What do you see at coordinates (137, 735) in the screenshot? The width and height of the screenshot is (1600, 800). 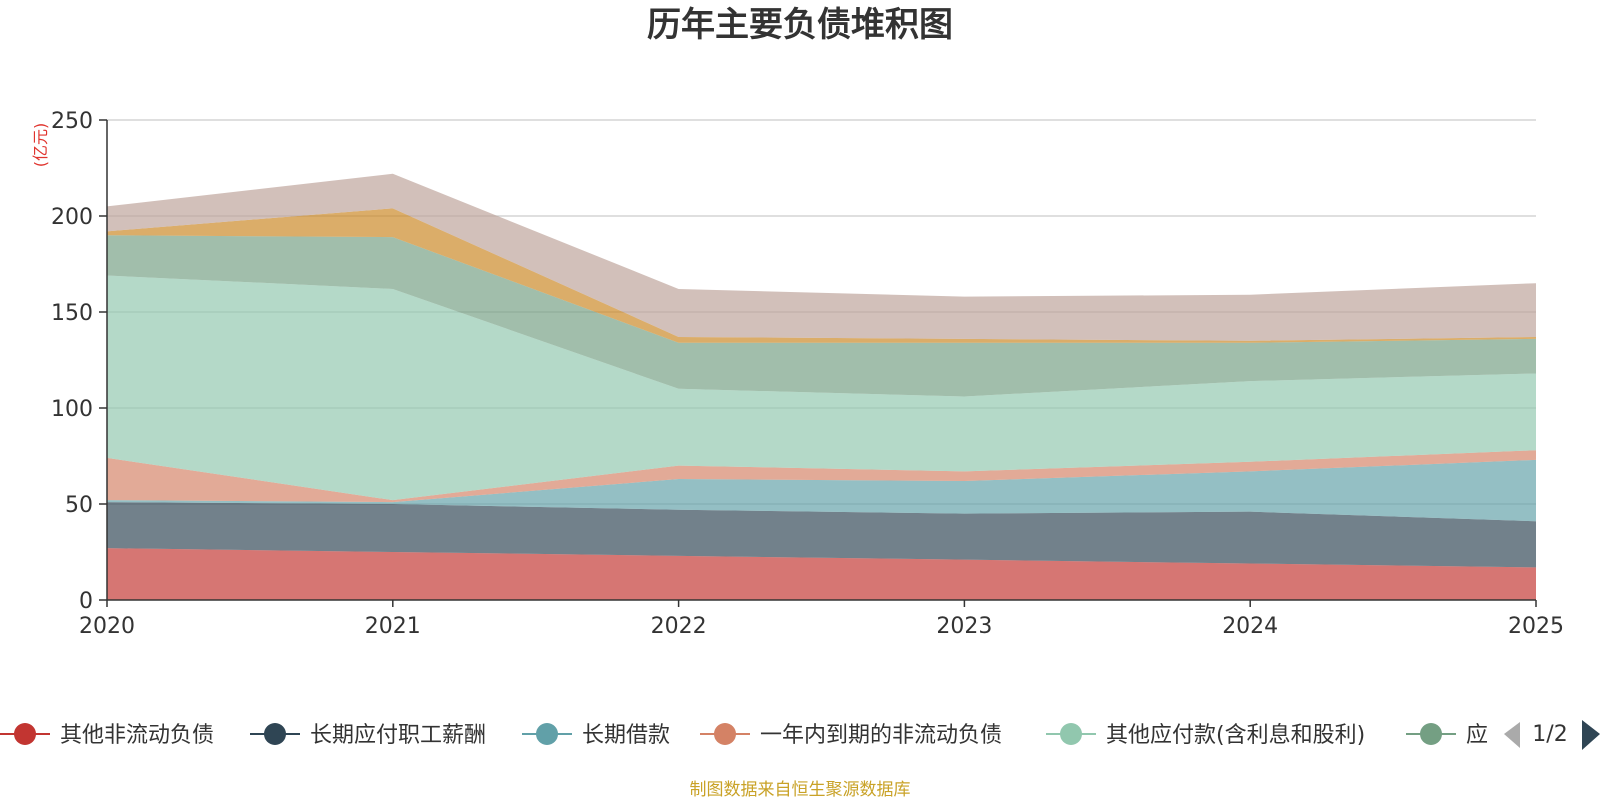 I see `legend-label: 其他非流动负债` at bounding box center [137, 735].